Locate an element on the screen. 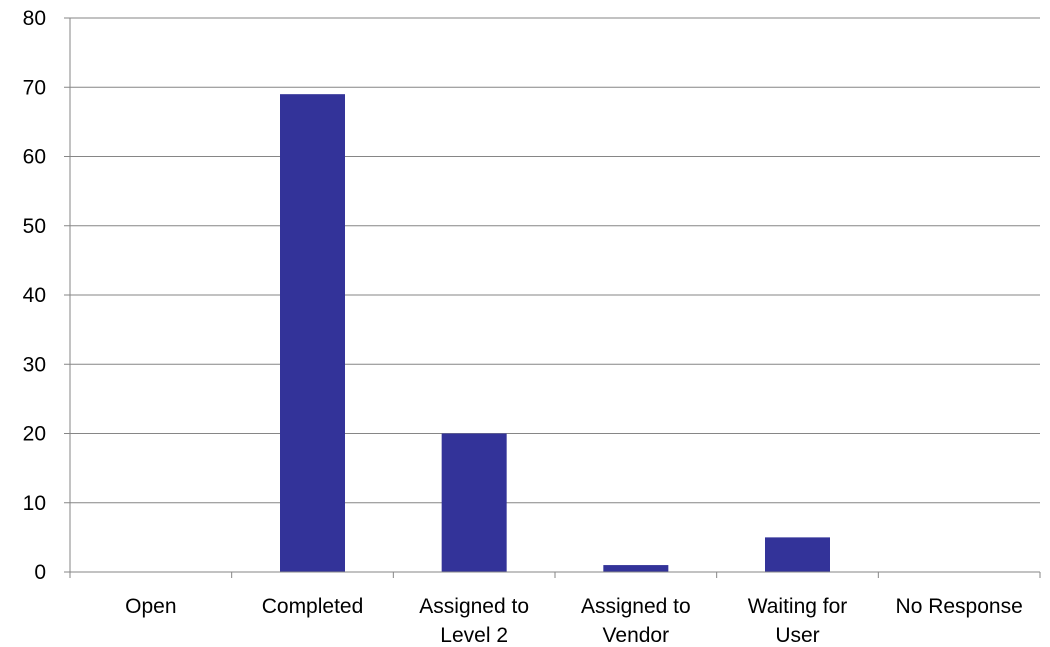 This screenshot has width=1050, height=647. x-category-label: Open is located at coordinates (150, 606).